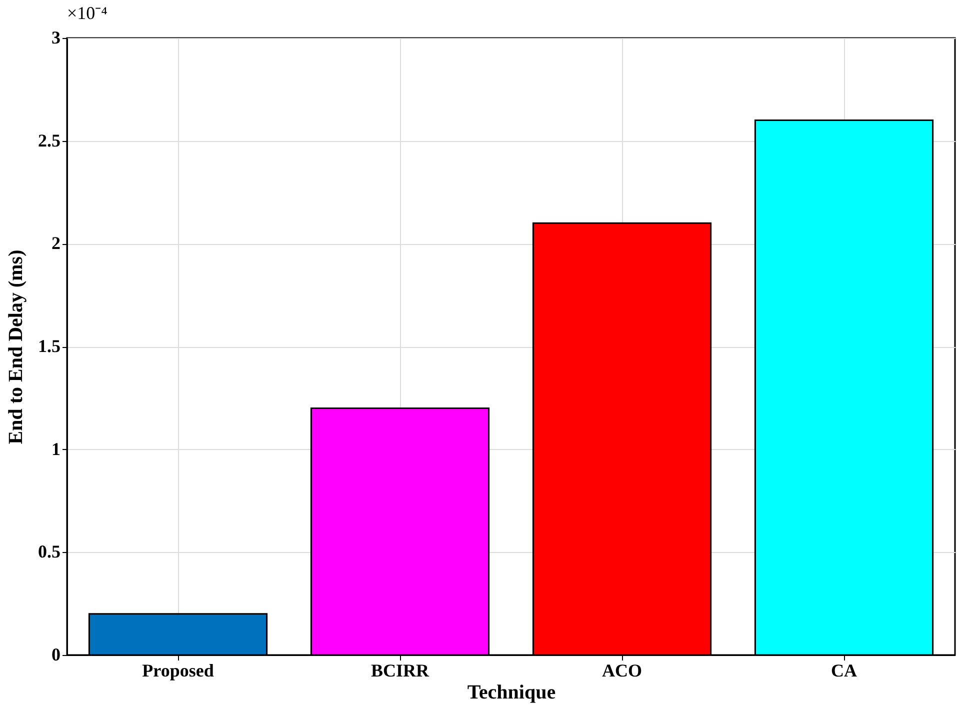  I want to click on x-tick-label: BCIRR, so click(400, 670).